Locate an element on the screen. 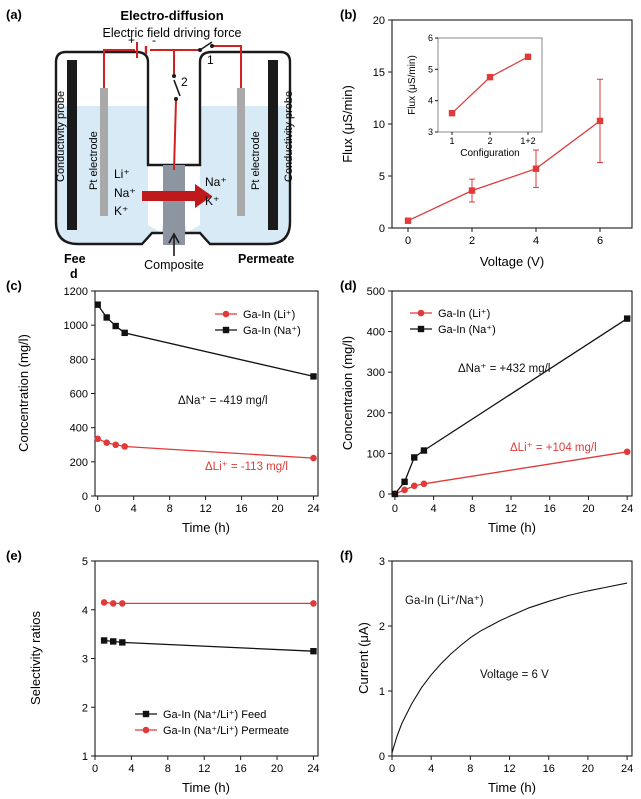  feed-label-line-1: Fee is located at coordinates (75, 259).